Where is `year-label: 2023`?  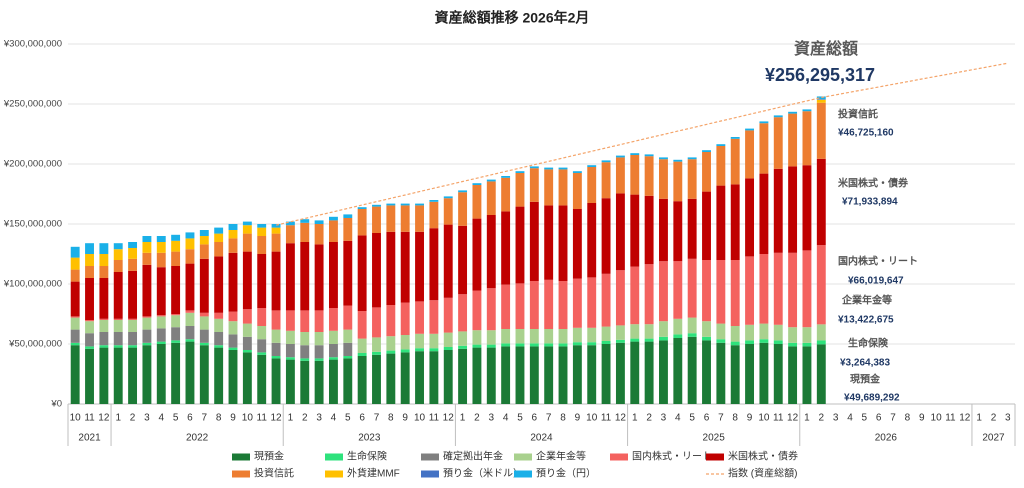 year-label: 2023 is located at coordinates (369, 438).